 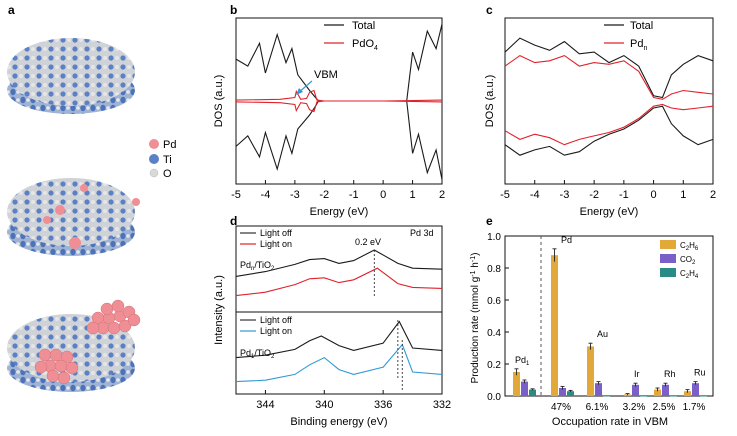 What do you see at coordinates (683, 195) in the screenshot?
I see `chart-c-xtick-label: 1` at bounding box center [683, 195].